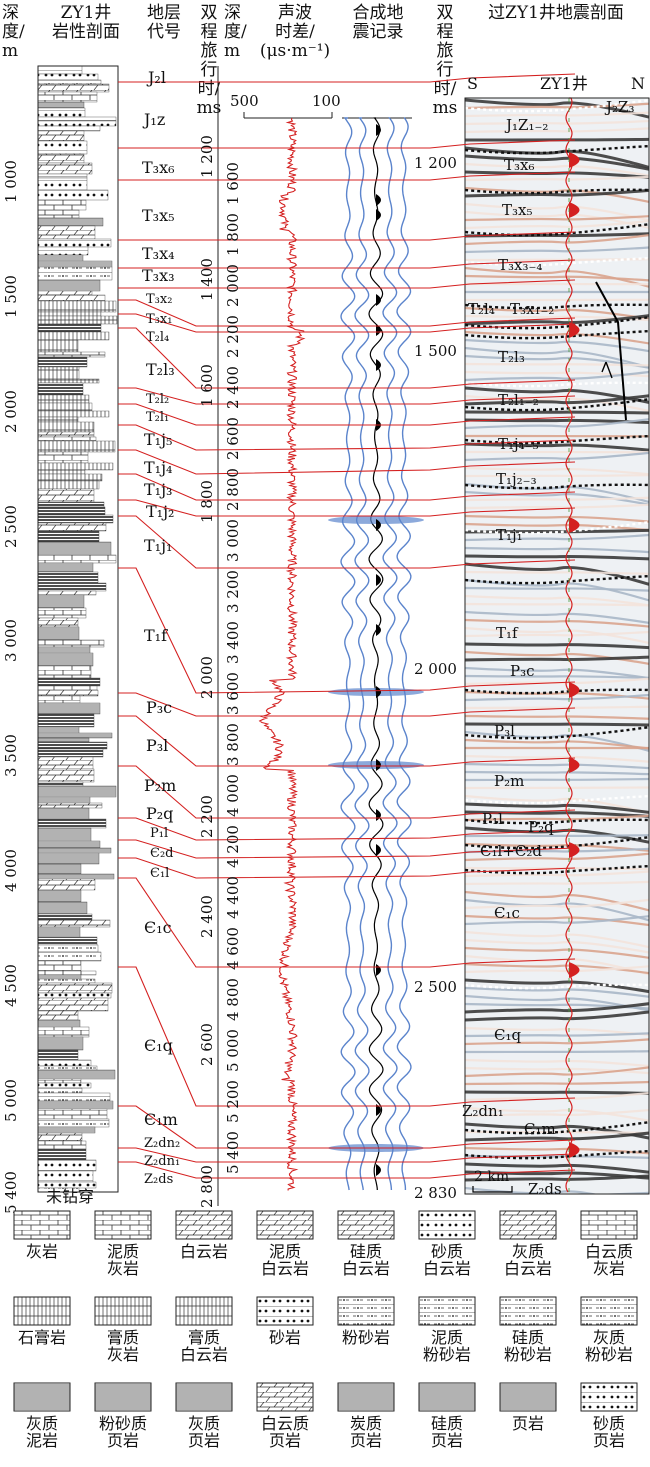 The height and width of the screenshot is (1467, 650). I want to click on legend-label: 砂岩, so click(284, 1337).